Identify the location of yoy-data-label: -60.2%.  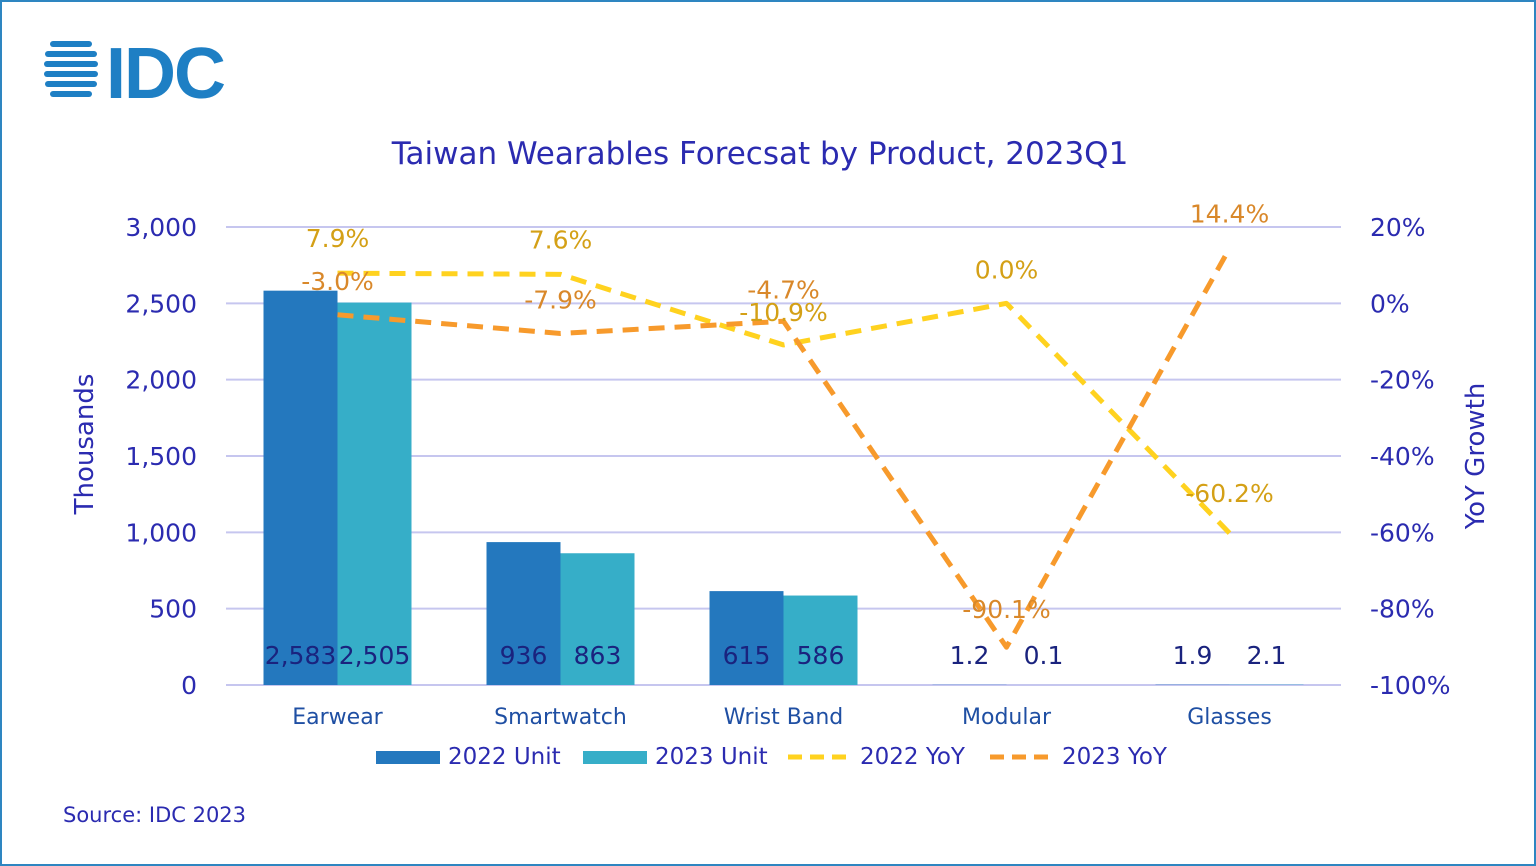
(1229, 493).